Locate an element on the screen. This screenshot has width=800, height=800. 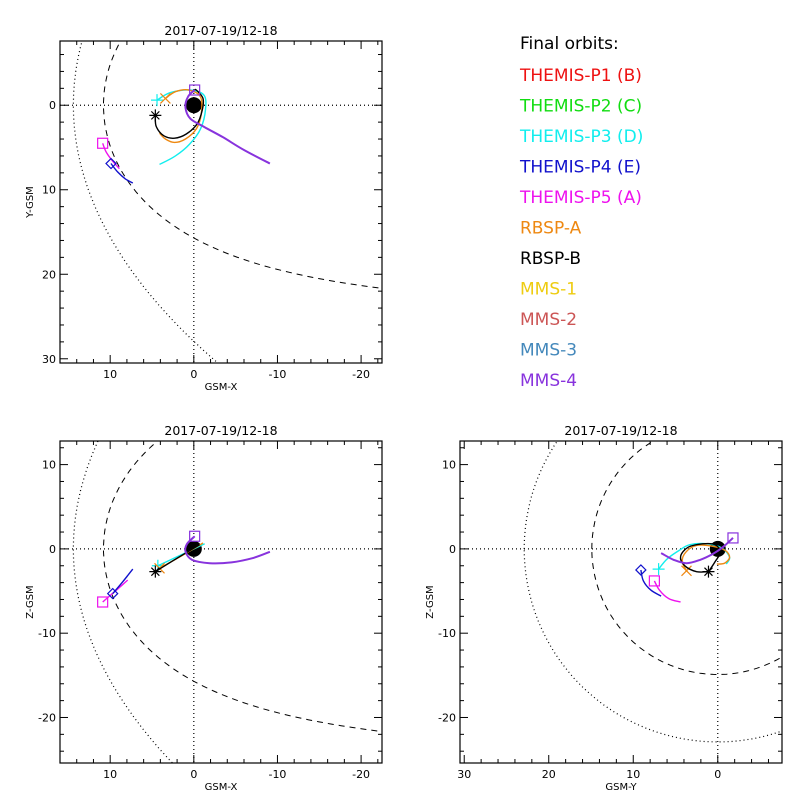
legend-title: Final orbits: is located at coordinates (569, 44).